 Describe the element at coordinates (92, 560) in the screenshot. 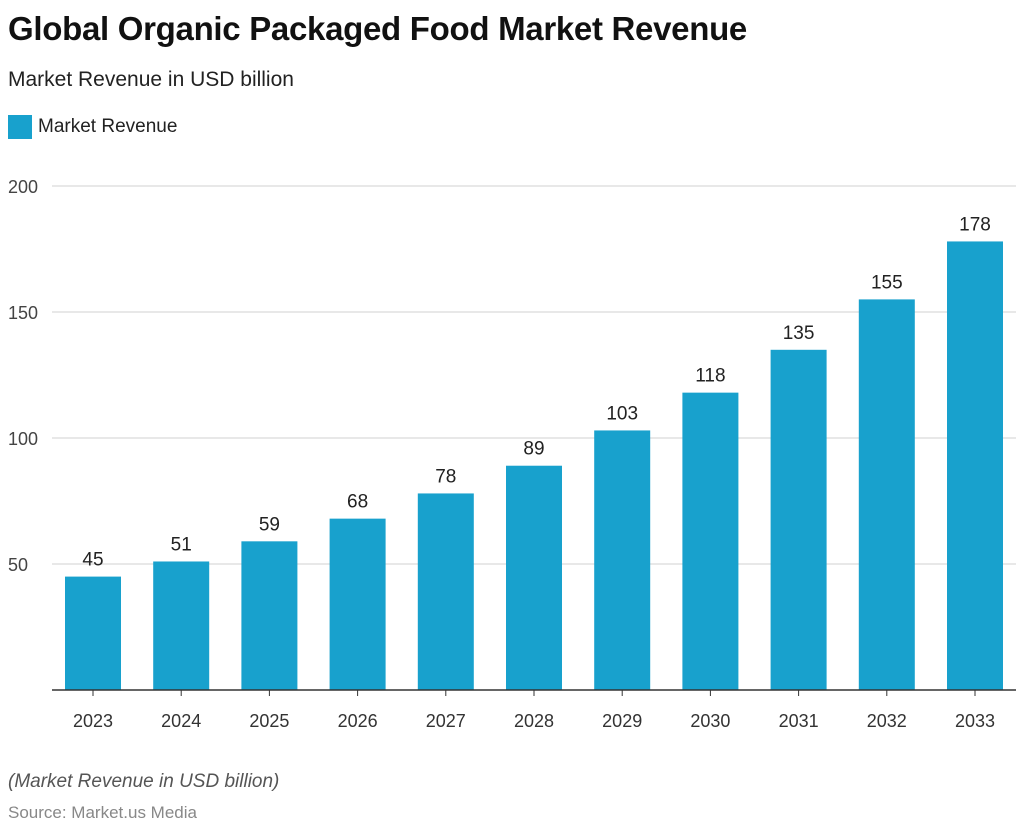

I see `data-label: 45` at that location.